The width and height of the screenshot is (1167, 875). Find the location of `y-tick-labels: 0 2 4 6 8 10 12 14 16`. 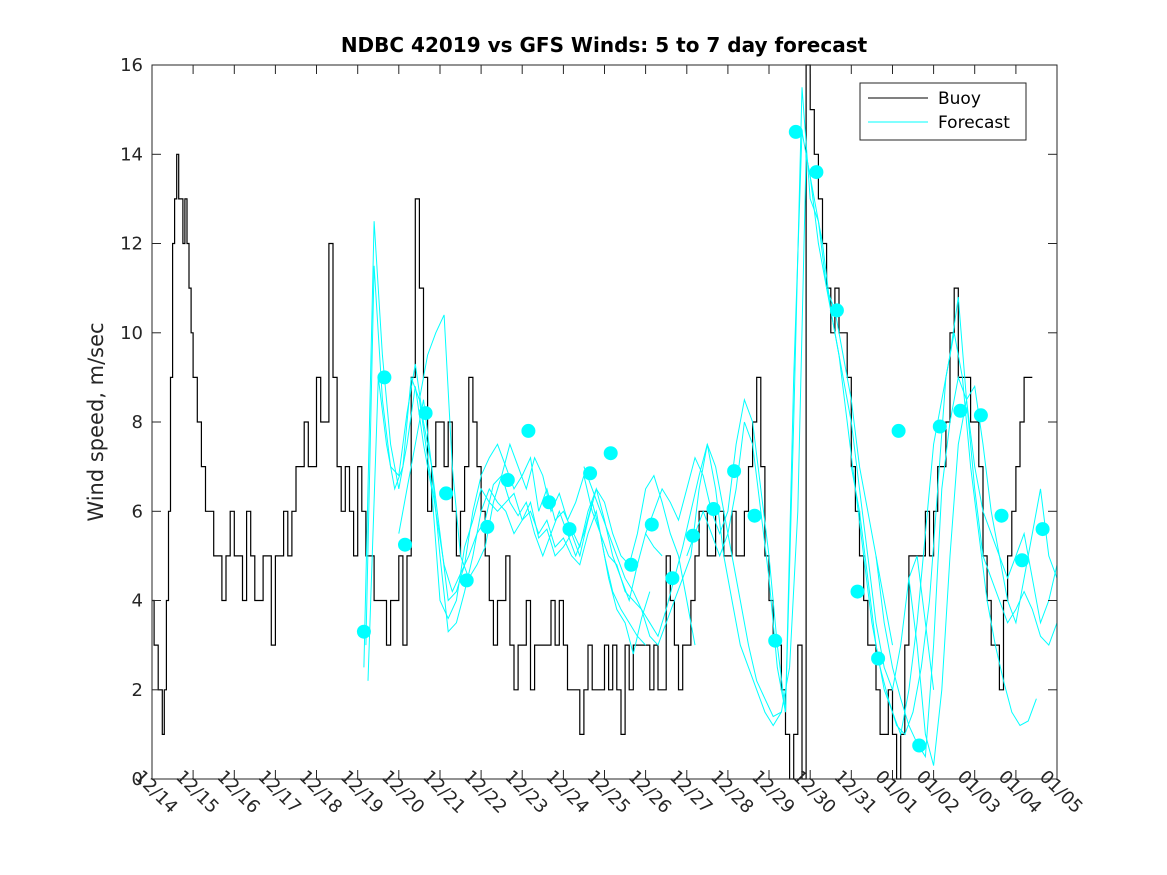

y-tick-labels: 0 2 4 6 8 10 12 14 16 is located at coordinates (131, 422).